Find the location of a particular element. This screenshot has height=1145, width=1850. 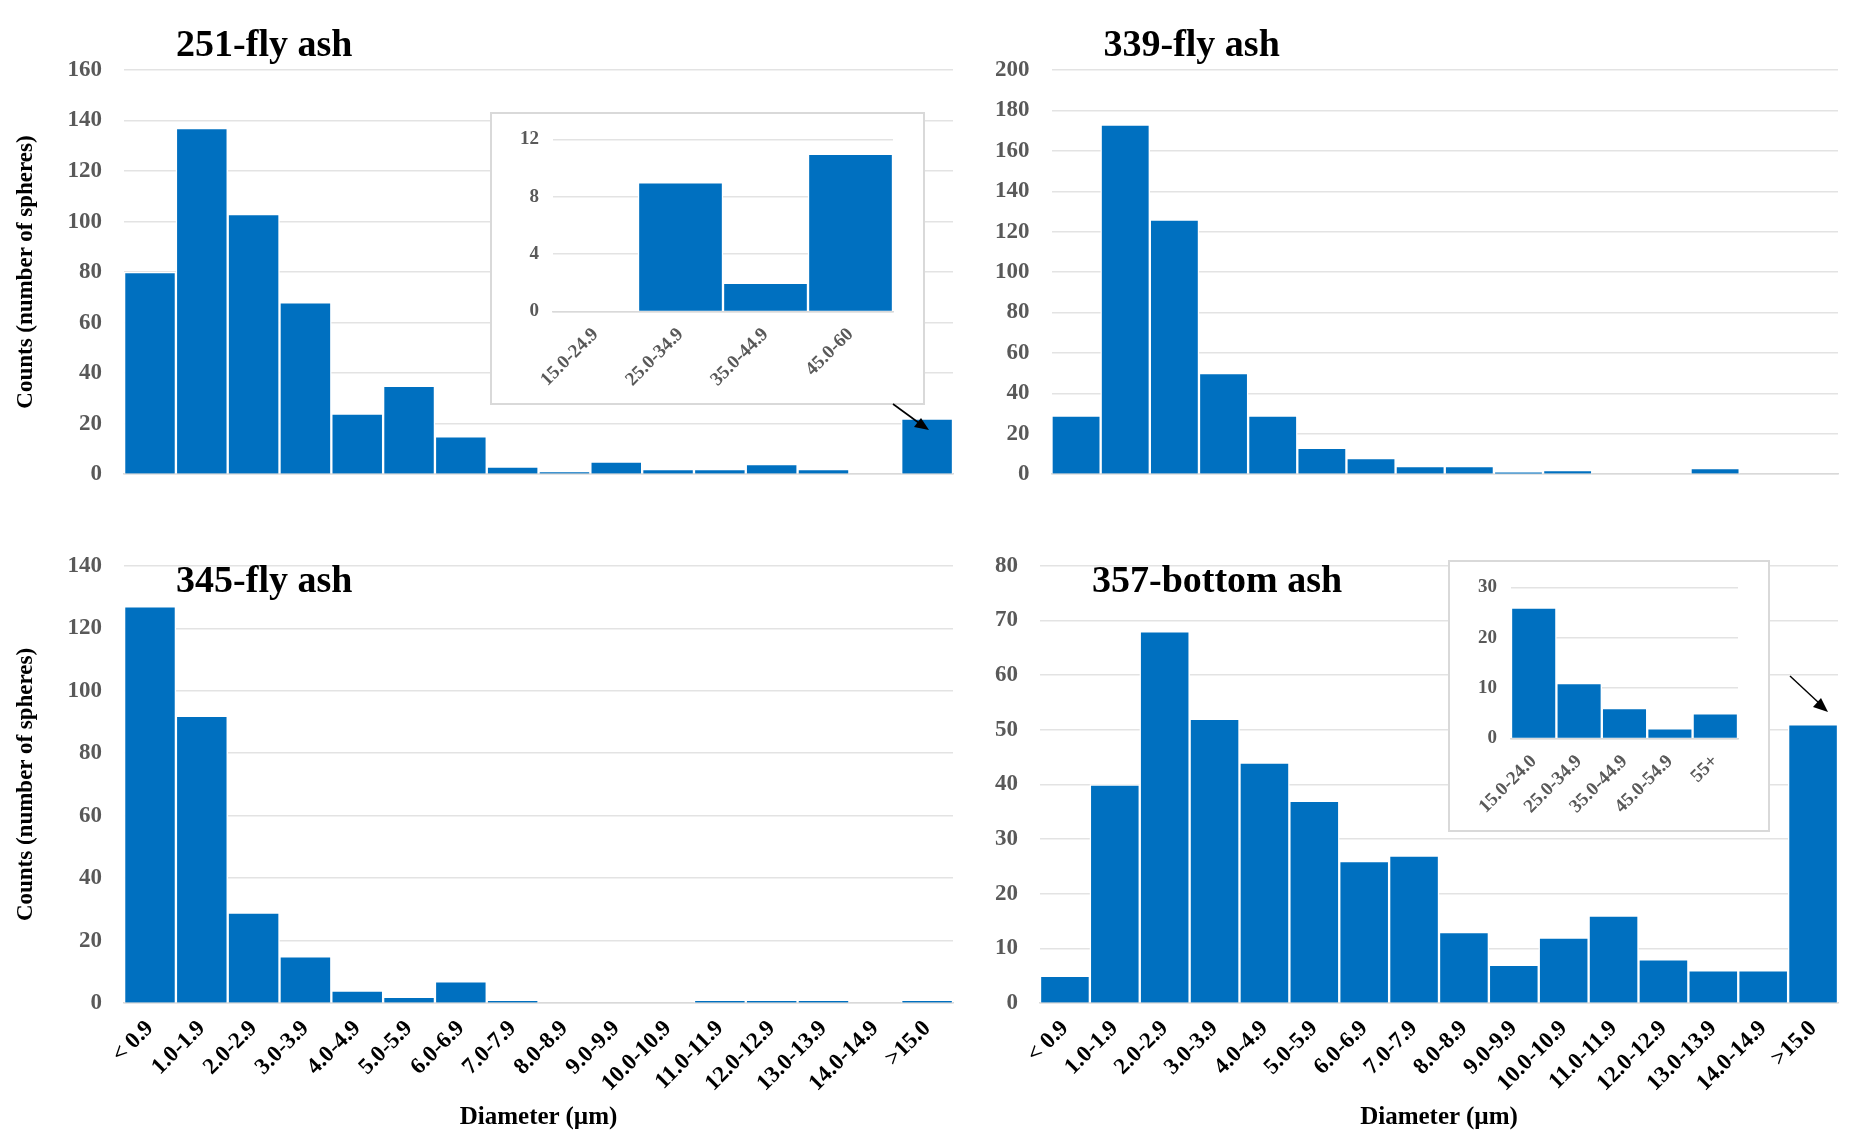

y-tick-label: 8 is located at coordinates (534, 195).